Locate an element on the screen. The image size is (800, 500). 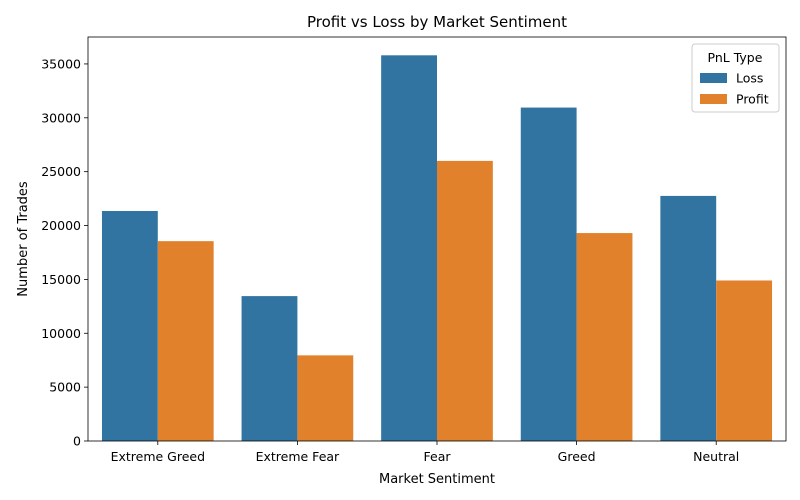
chart-title: Profit vs Loss by Market Sentiment is located at coordinates (437, 22).